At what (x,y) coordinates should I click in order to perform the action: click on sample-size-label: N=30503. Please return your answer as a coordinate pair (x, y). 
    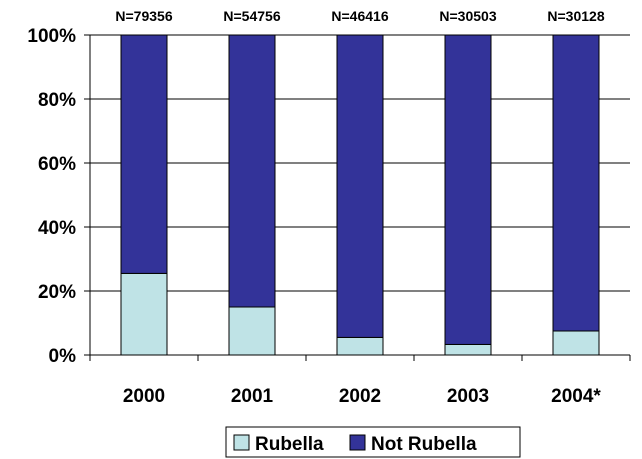
    Looking at the image, I should click on (467, 16).